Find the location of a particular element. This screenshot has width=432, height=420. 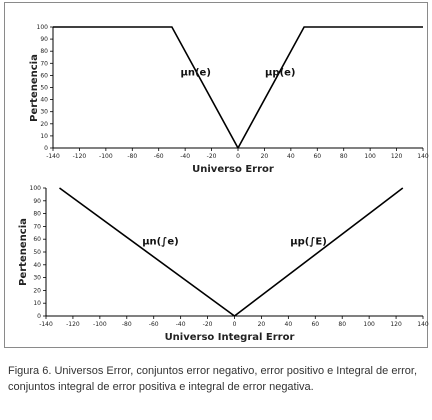

series-label-1: μn(∫e) is located at coordinates (160, 241).